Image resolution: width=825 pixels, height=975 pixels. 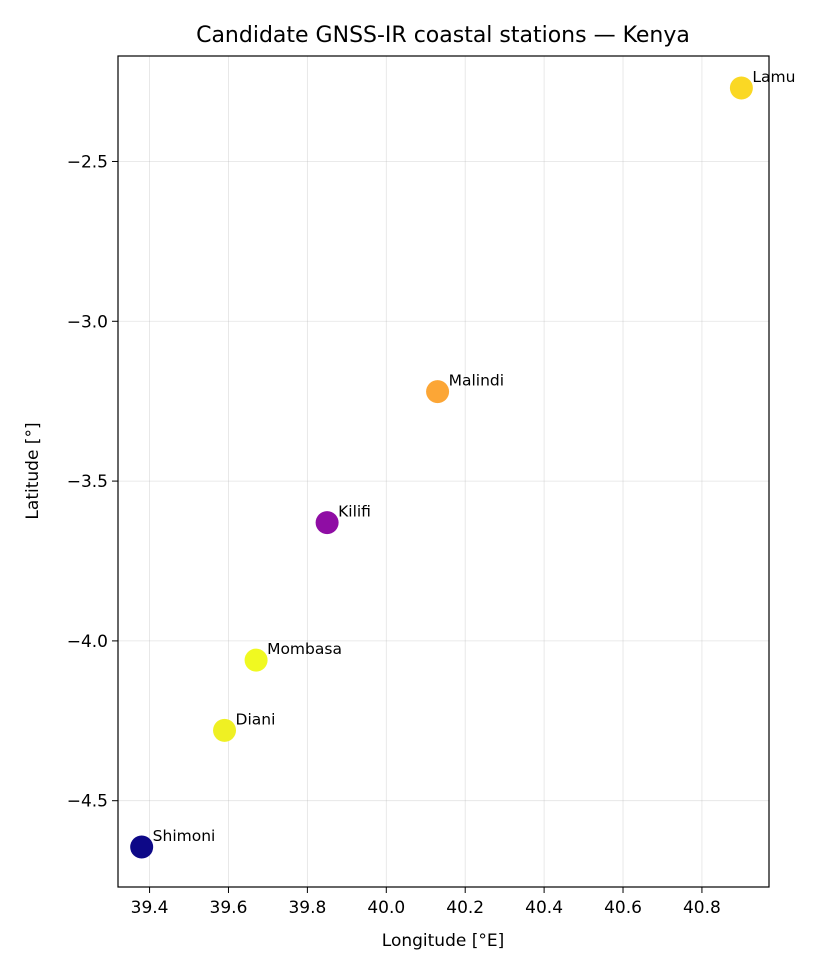 What do you see at coordinates (87, 482) in the screenshot?
I see `y-tick-label: −3.5` at bounding box center [87, 482].